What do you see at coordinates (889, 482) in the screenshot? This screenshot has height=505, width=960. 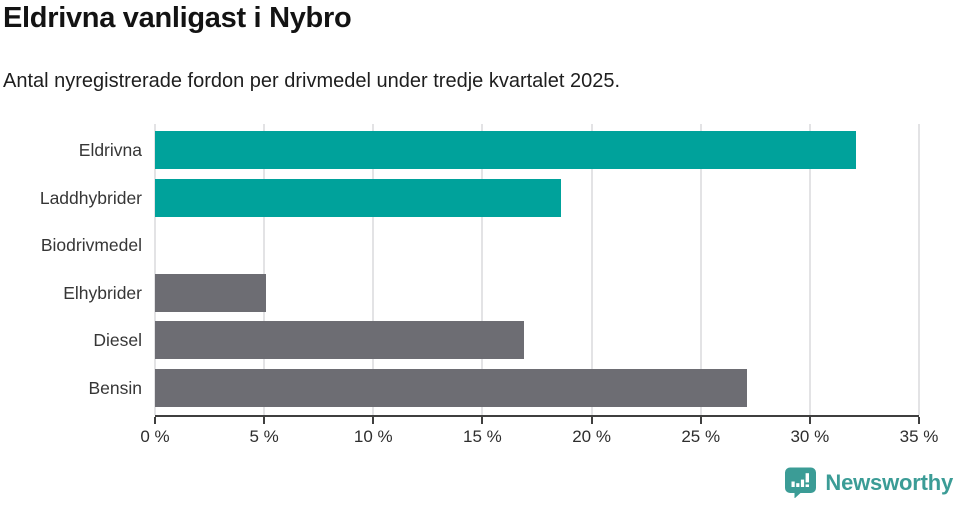 I see `newsworthy-wordmark: Newsworthy` at bounding box center [889, 482].